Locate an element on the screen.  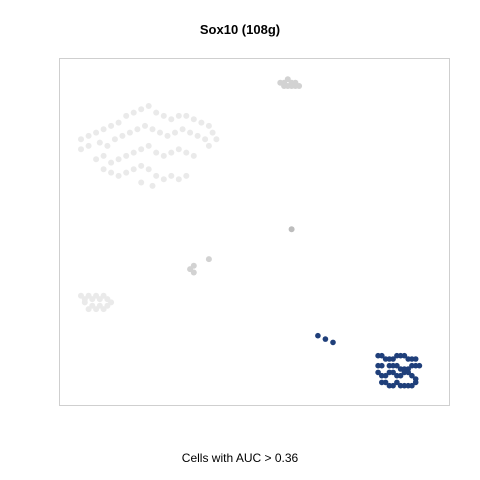
chart-caption: Cells with AUC > 0.36 is located at coordinates (240, 458).